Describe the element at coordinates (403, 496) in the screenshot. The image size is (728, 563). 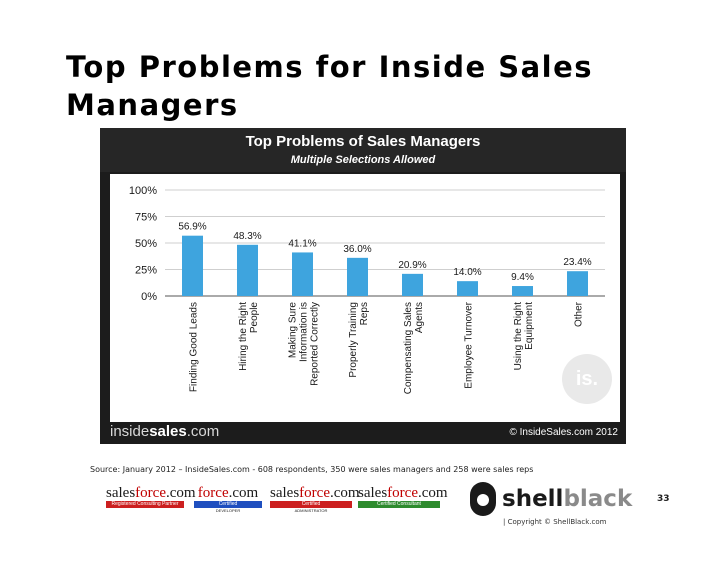
I see `salesforce-consultant-logo: salesforce.com Certified Consultant` at that location.